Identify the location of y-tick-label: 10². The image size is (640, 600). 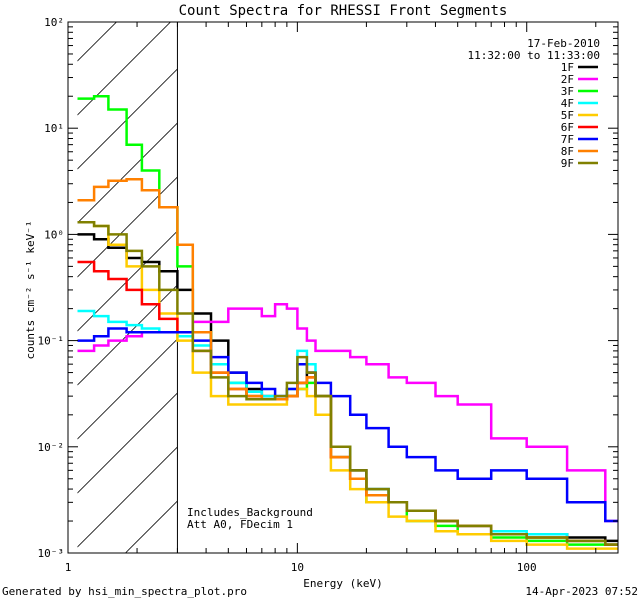
(54, 22).